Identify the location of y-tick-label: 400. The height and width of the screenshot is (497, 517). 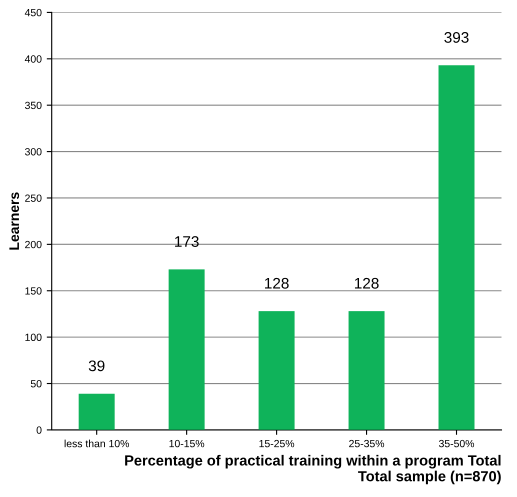
(33, 59).